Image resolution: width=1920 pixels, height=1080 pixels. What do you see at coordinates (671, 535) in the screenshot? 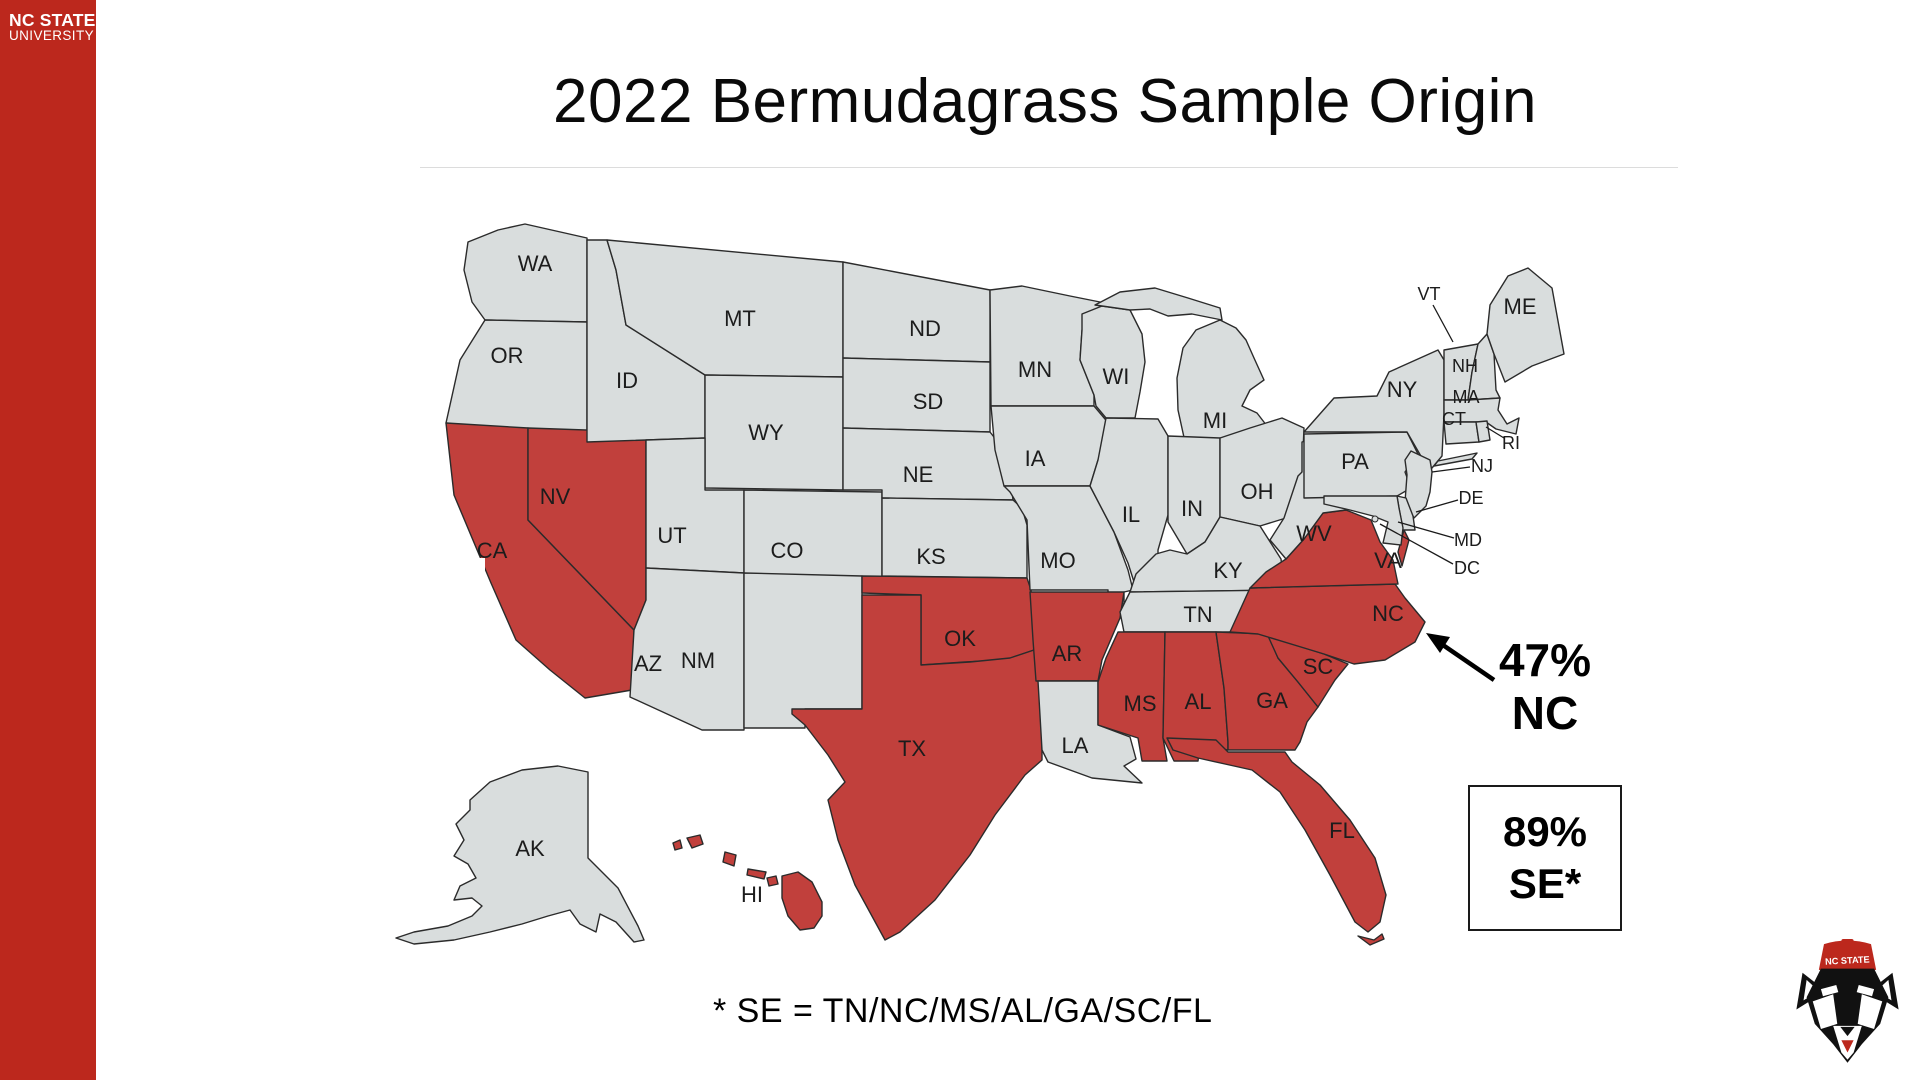
I see `state-label-UT: UT` at bounding box center [671, 535].